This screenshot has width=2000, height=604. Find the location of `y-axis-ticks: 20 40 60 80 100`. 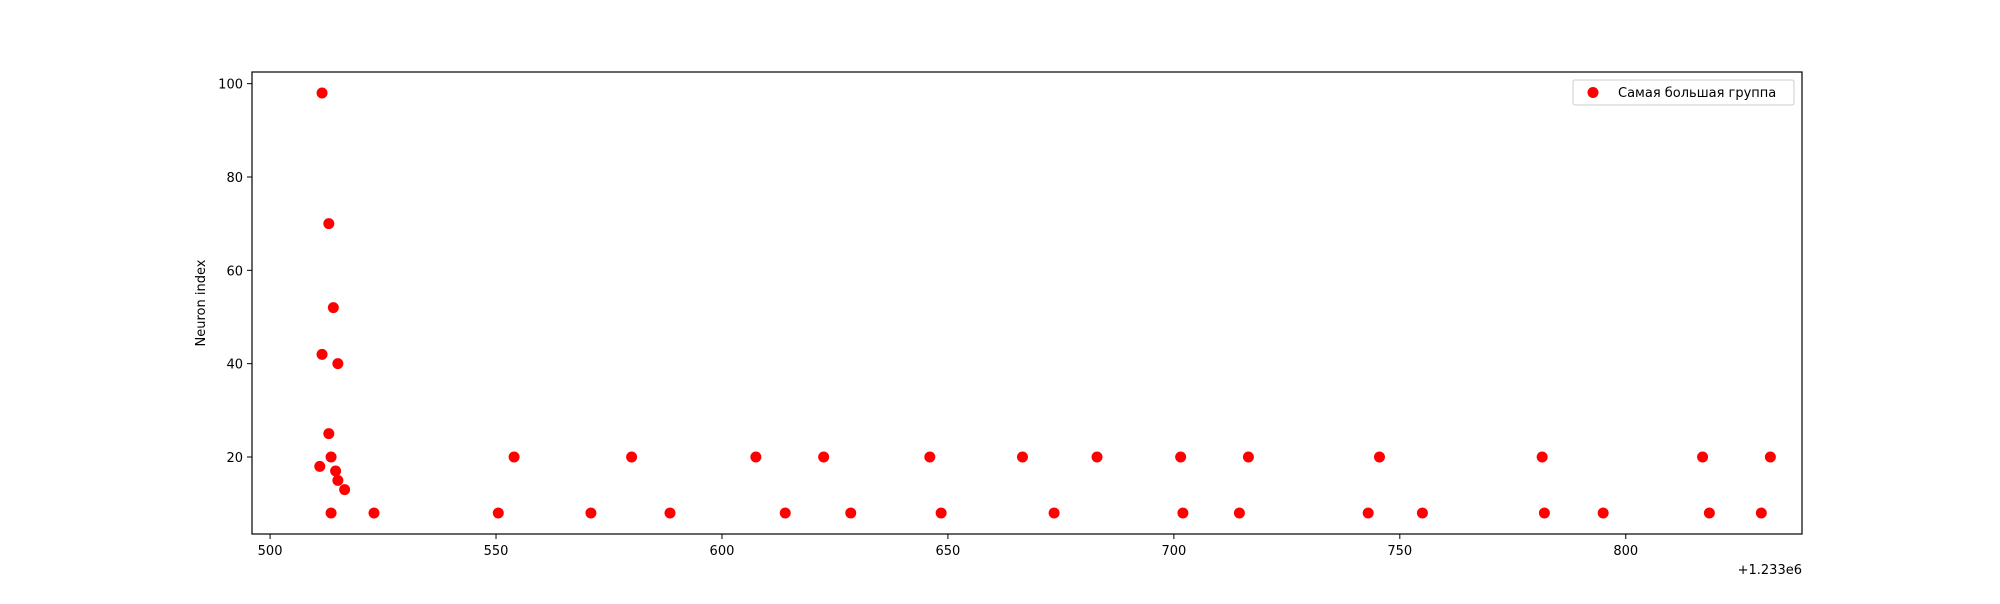

y-axis-ticks: 20 40 60 80 100 is located at coordinates (235, 272).